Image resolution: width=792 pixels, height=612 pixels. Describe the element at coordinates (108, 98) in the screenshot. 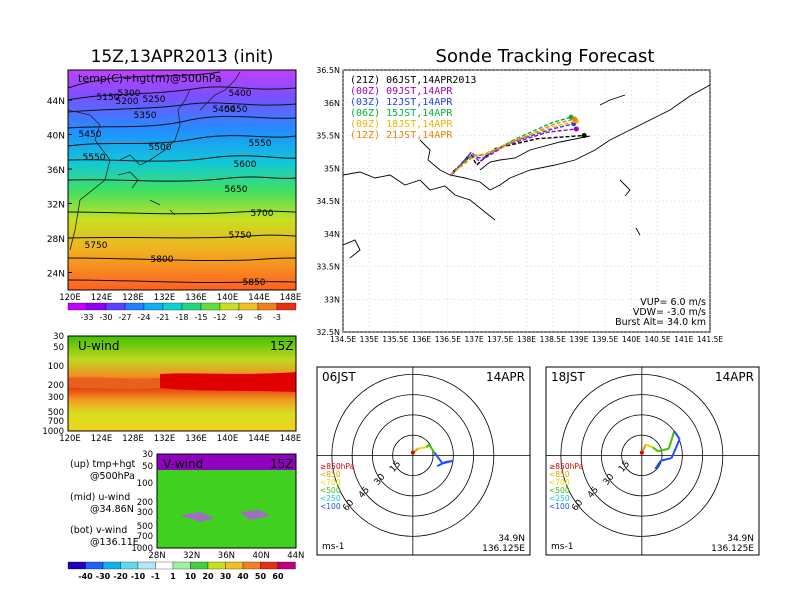

I see `contour-label: 5150` at that location.